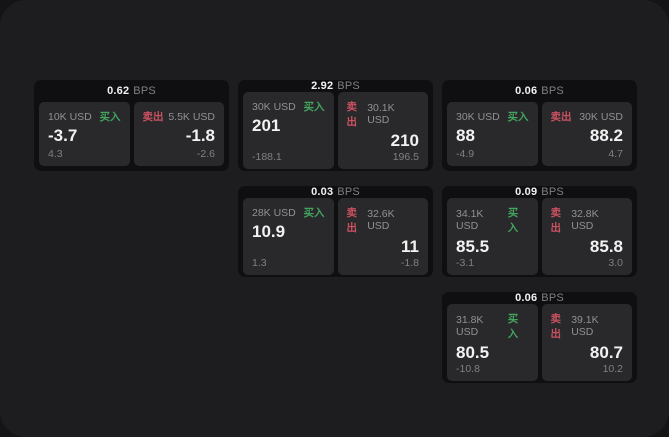 The width and height of the screenshot is (669, 437). What do you see at coordinates (288, 237) in the screenshot?
I see `buy-tile: 28K USD 买入 10.9 1.3` at bounding box center [288, 237].